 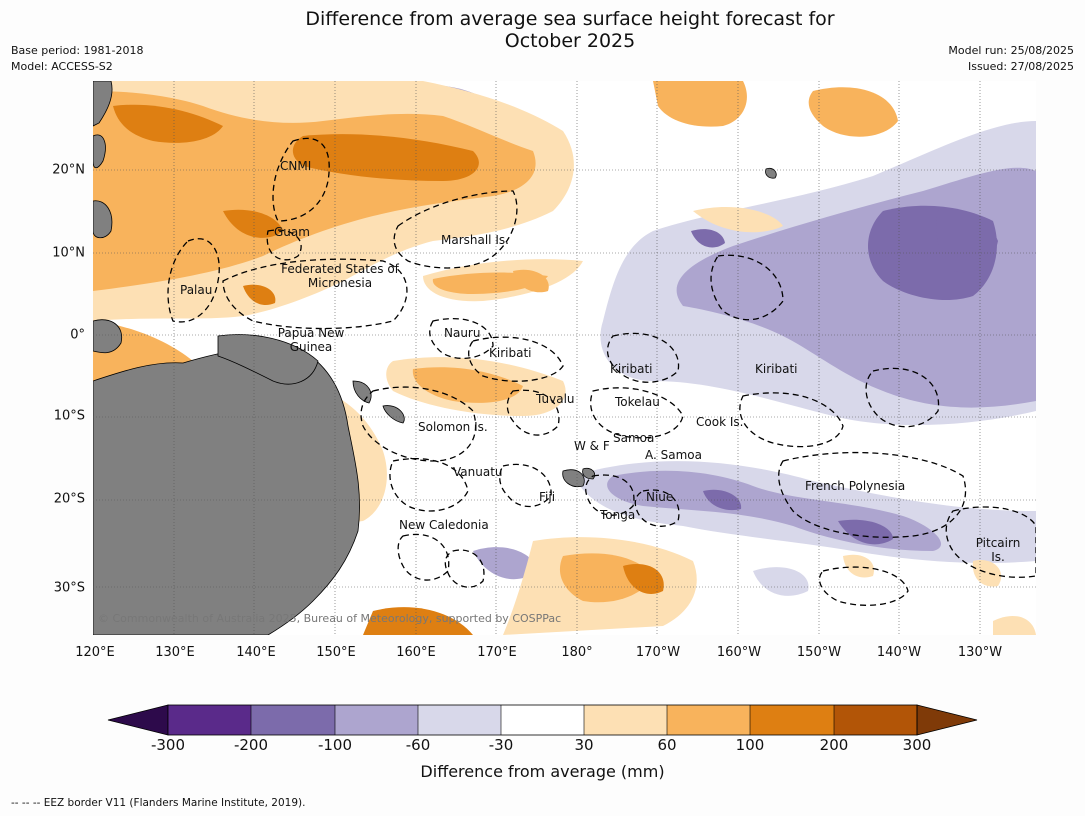 What do you see at coordinates (673, 455) in the screenshot?
I see `label-american-samoa: A. Samoa` at bounding box center [673, 455].